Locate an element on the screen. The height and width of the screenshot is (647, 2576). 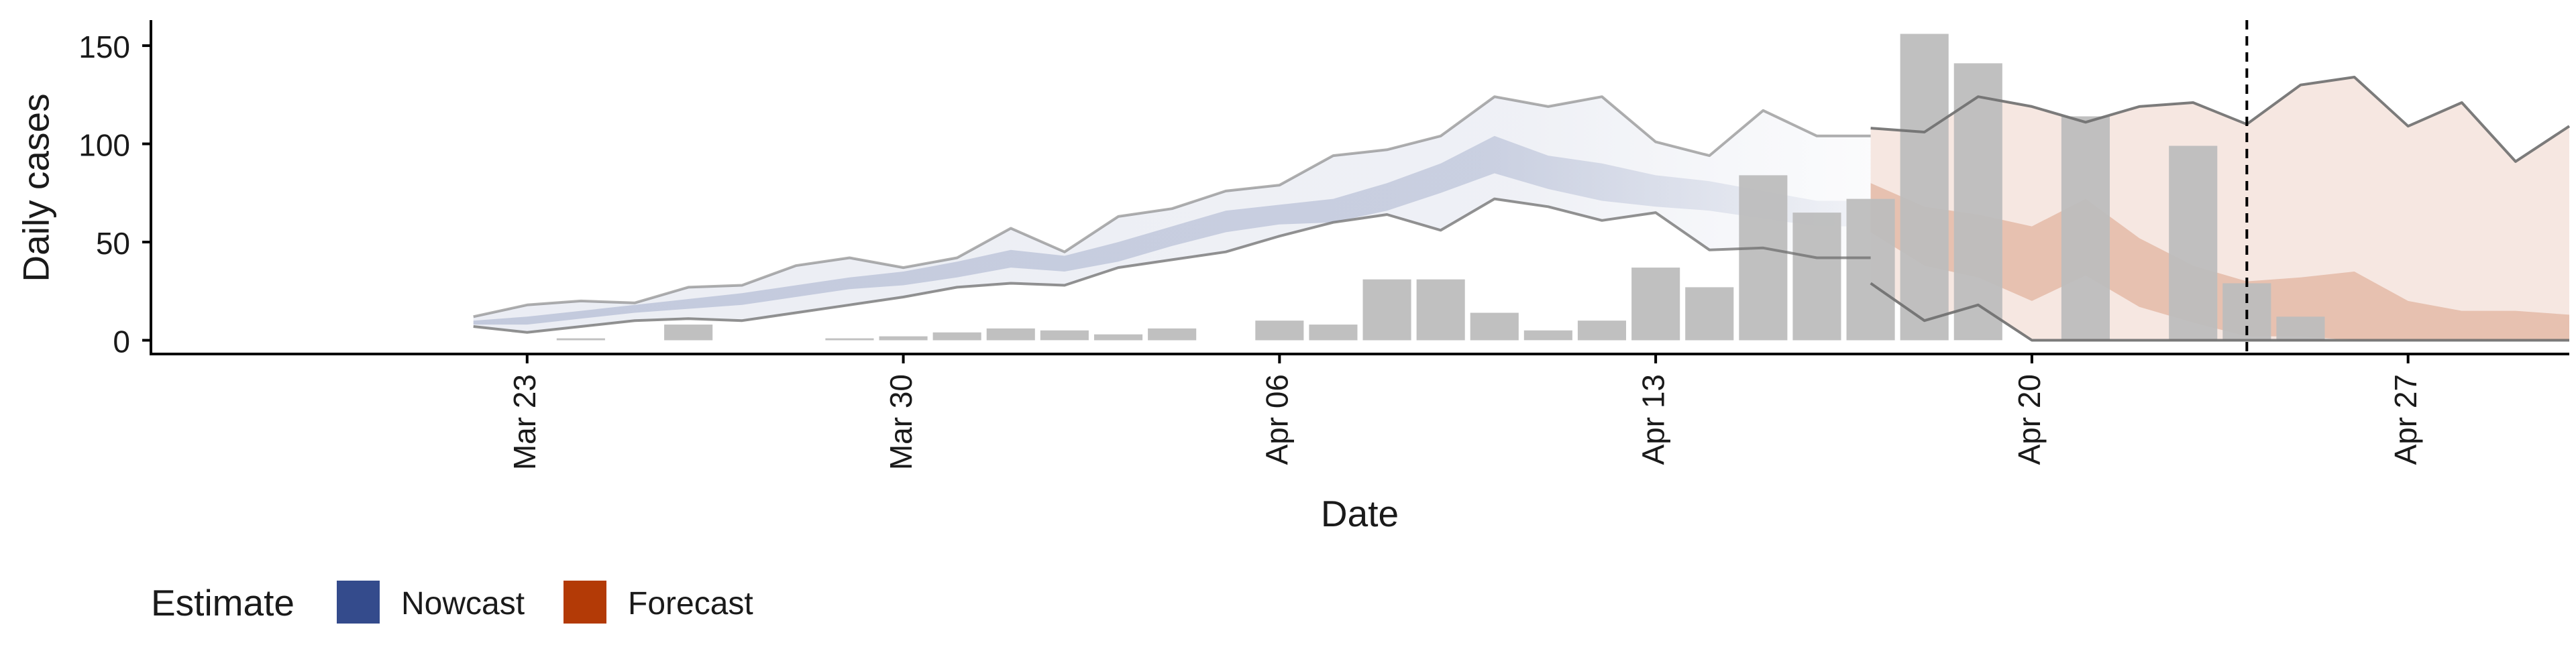
y-axis-title: Daily cases is located at coordinates (36, 187).